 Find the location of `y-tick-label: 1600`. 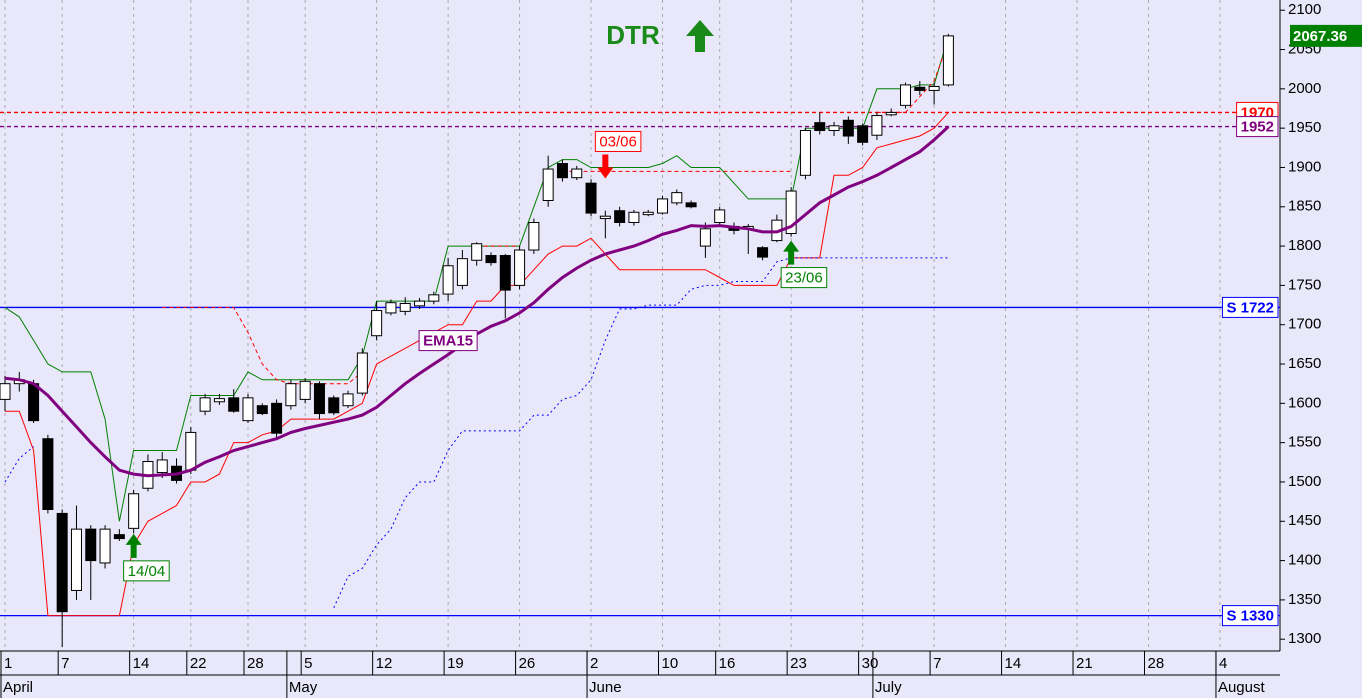

y-tick-label: 1600 is located at coordinates (1304, 402).